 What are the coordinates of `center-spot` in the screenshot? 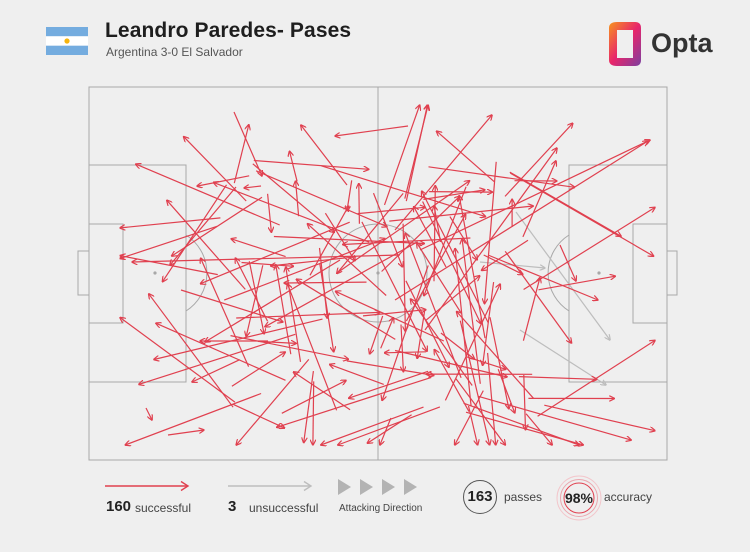 It's located at (378, 273).